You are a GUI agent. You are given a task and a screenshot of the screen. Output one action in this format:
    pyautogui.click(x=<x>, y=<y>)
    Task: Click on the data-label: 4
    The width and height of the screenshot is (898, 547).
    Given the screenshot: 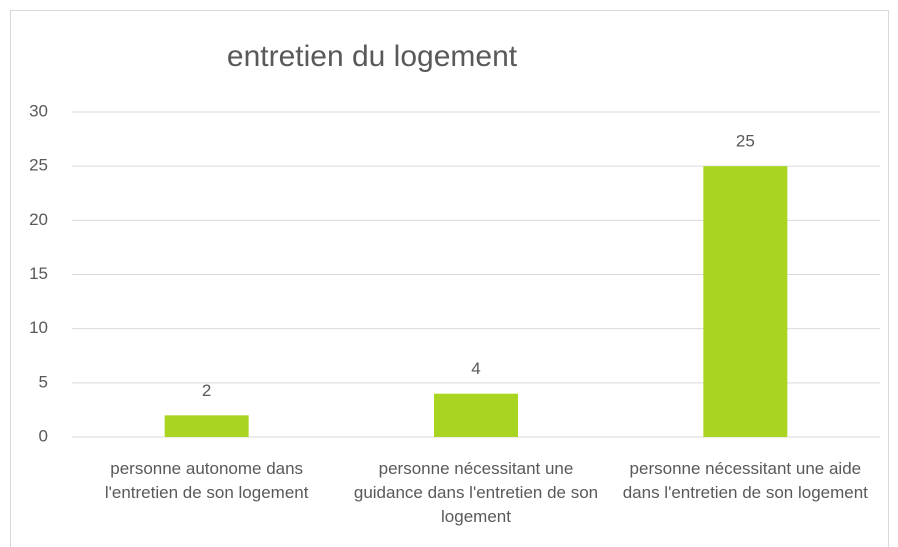 What is the action you would take?
    pyautogui.click(x=475, y=368)
    